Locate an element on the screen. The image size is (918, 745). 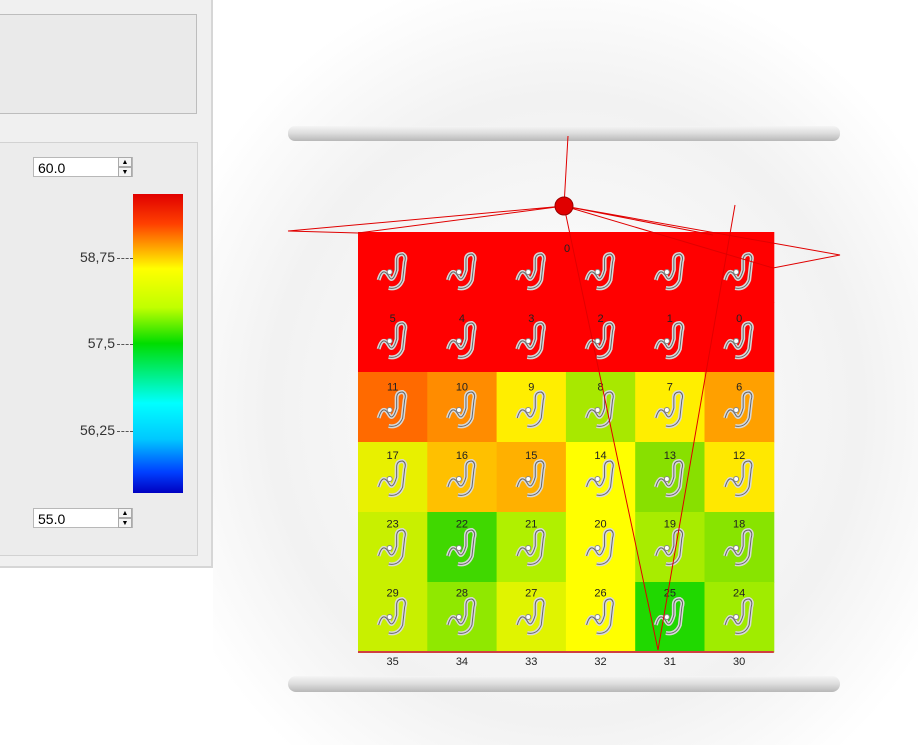
node-label: 11 is located at coordinates (392, 388).